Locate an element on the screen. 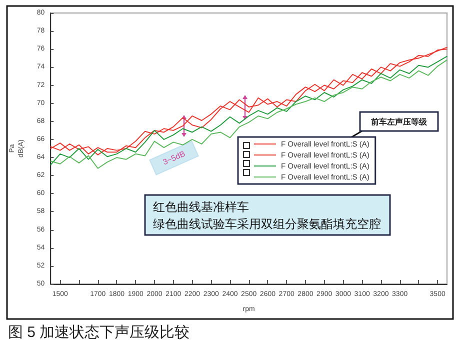 This screenshot has width=460, height=350. annotation: 前车左声压等级 is located at coordinates (399, 122).